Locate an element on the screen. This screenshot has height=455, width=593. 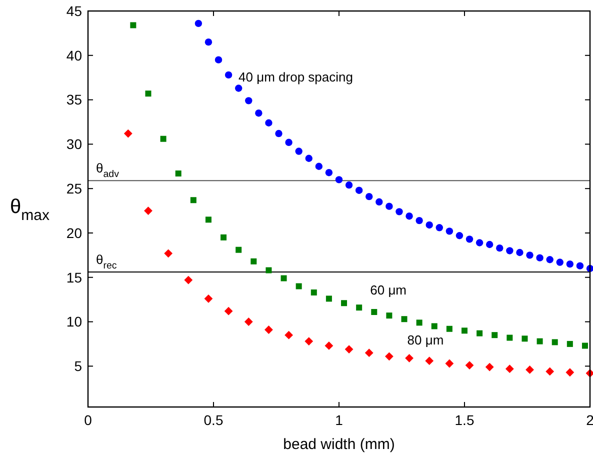
y-tick-label: 5 is located at coordinates (78, 366).